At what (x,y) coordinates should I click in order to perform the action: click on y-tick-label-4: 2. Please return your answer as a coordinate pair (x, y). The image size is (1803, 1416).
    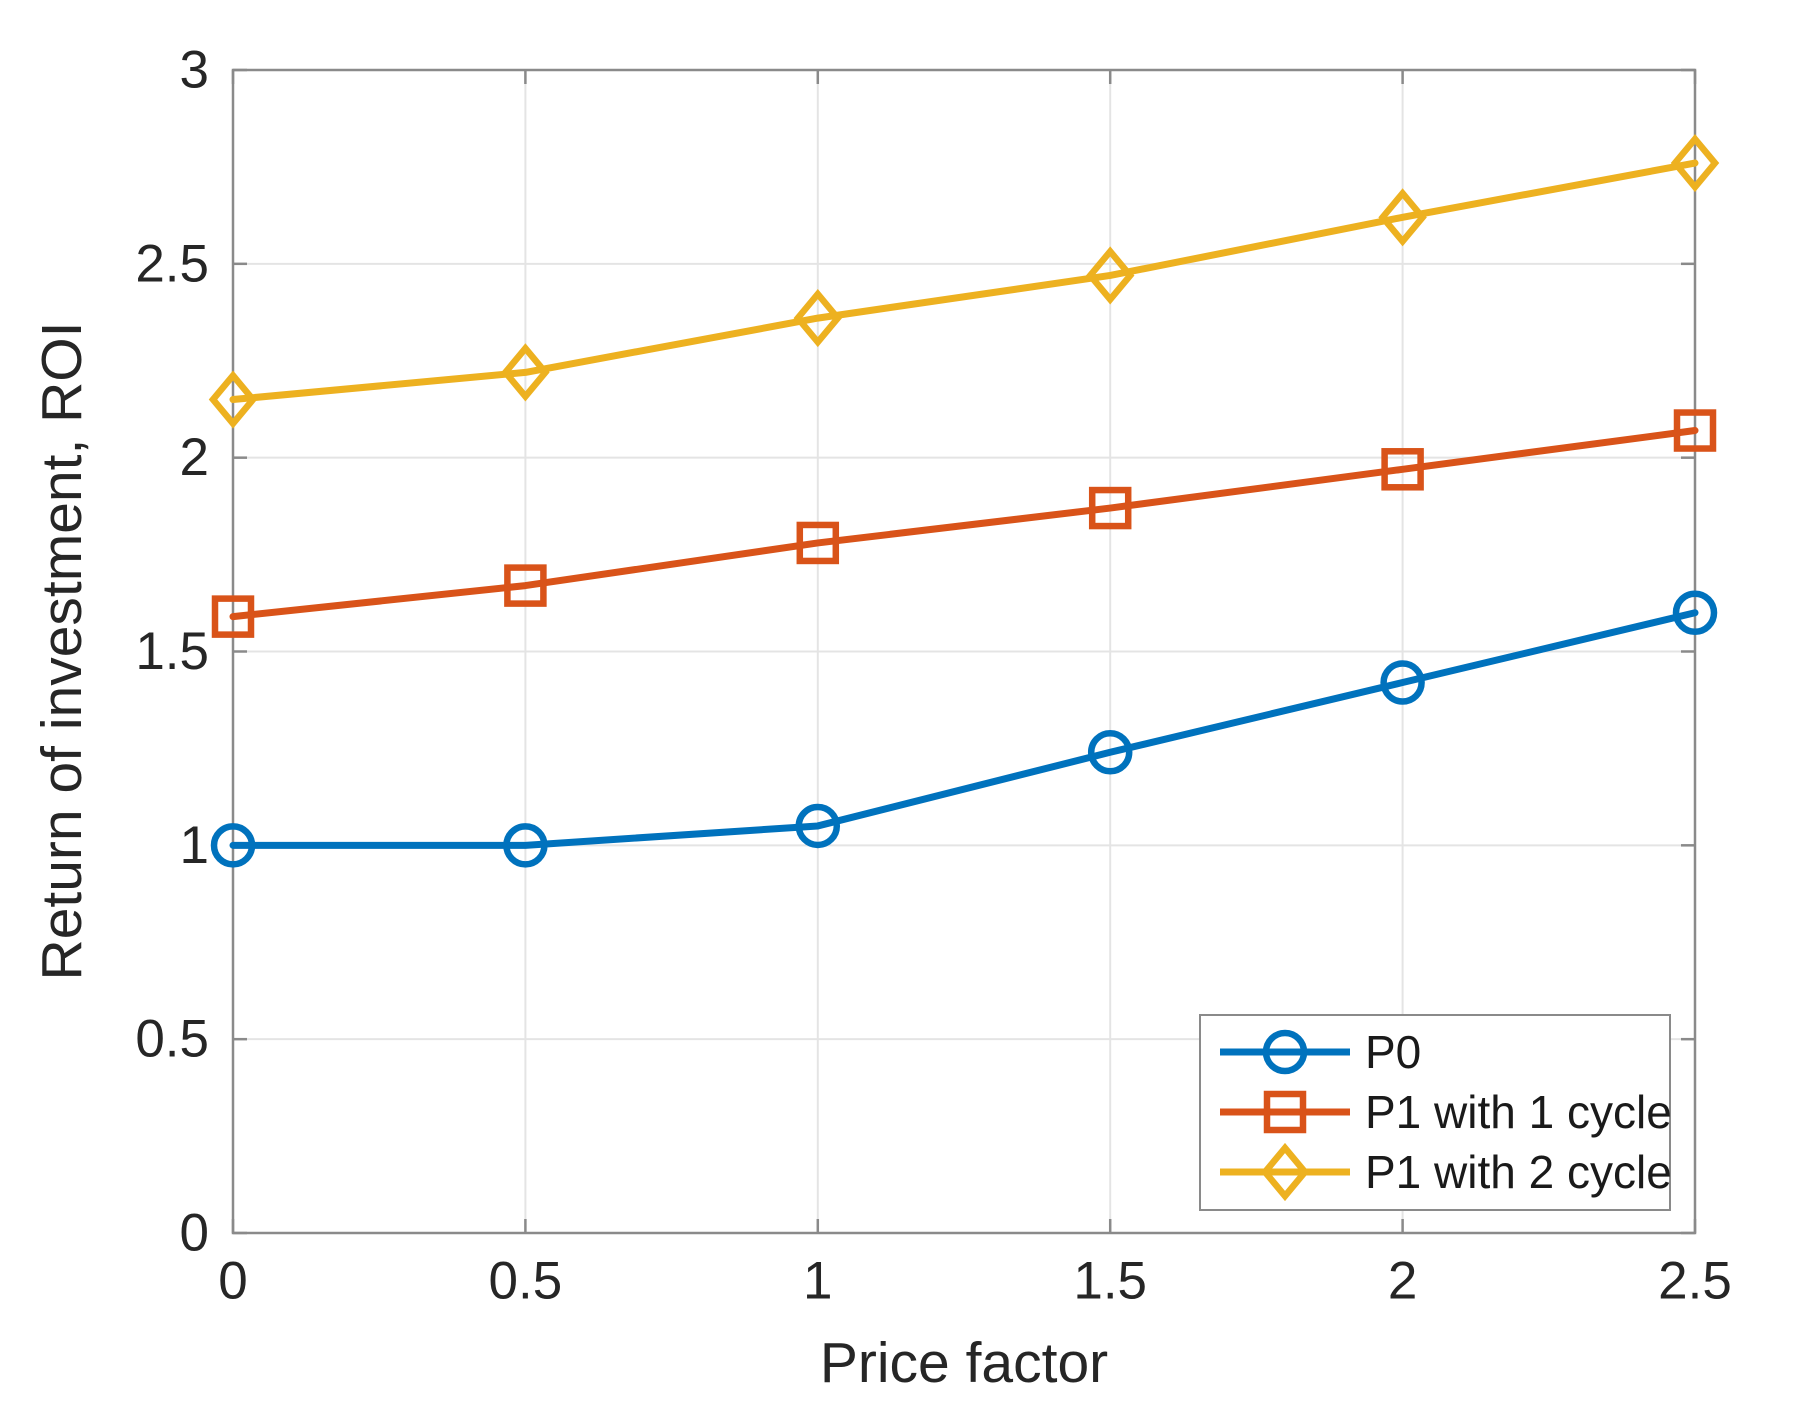
    Looking at the image, I should click on (194, 457).